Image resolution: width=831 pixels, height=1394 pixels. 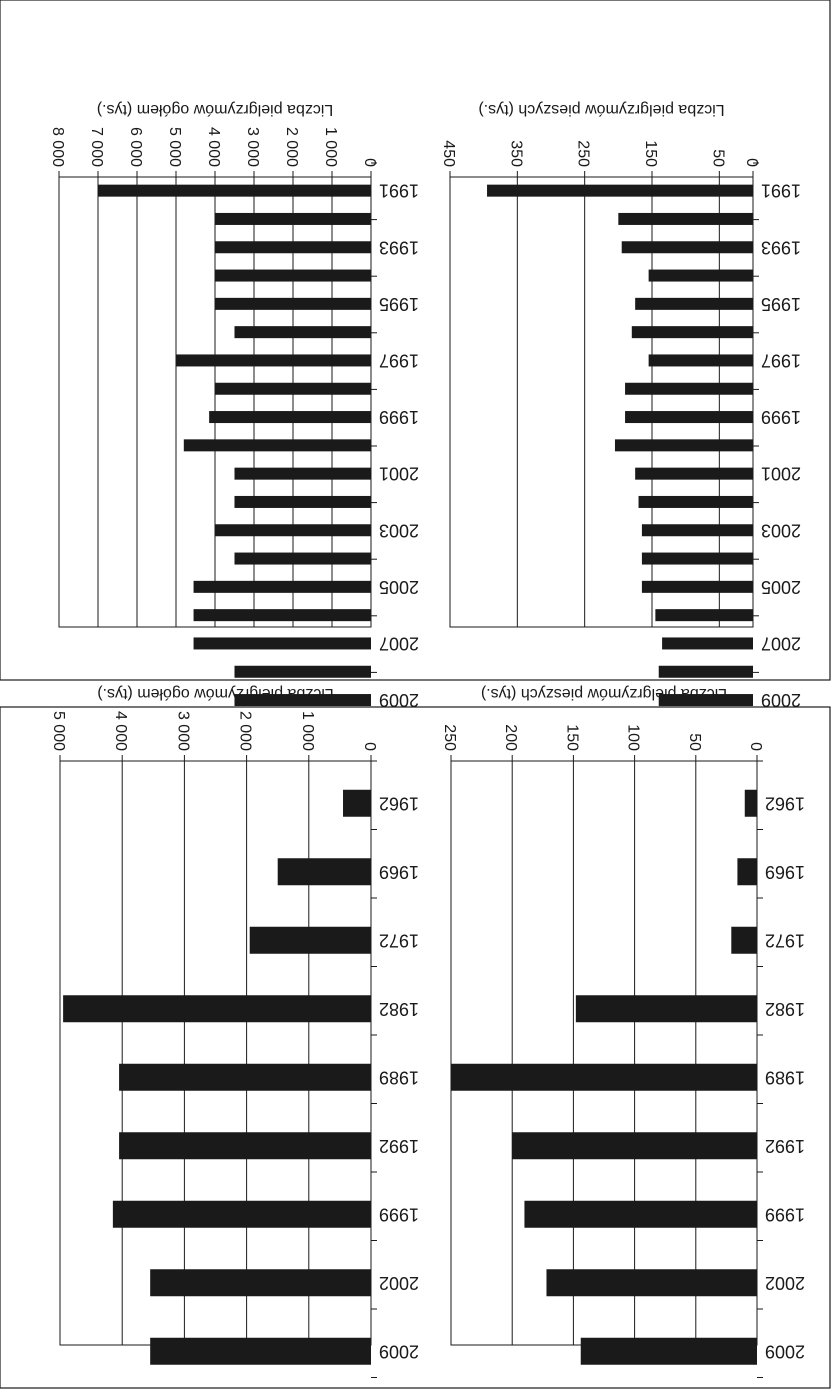 What do you see at coordinates (399, 530) in the screenshot?
I see `category-label: 2003` at bounding box center [399, 530].